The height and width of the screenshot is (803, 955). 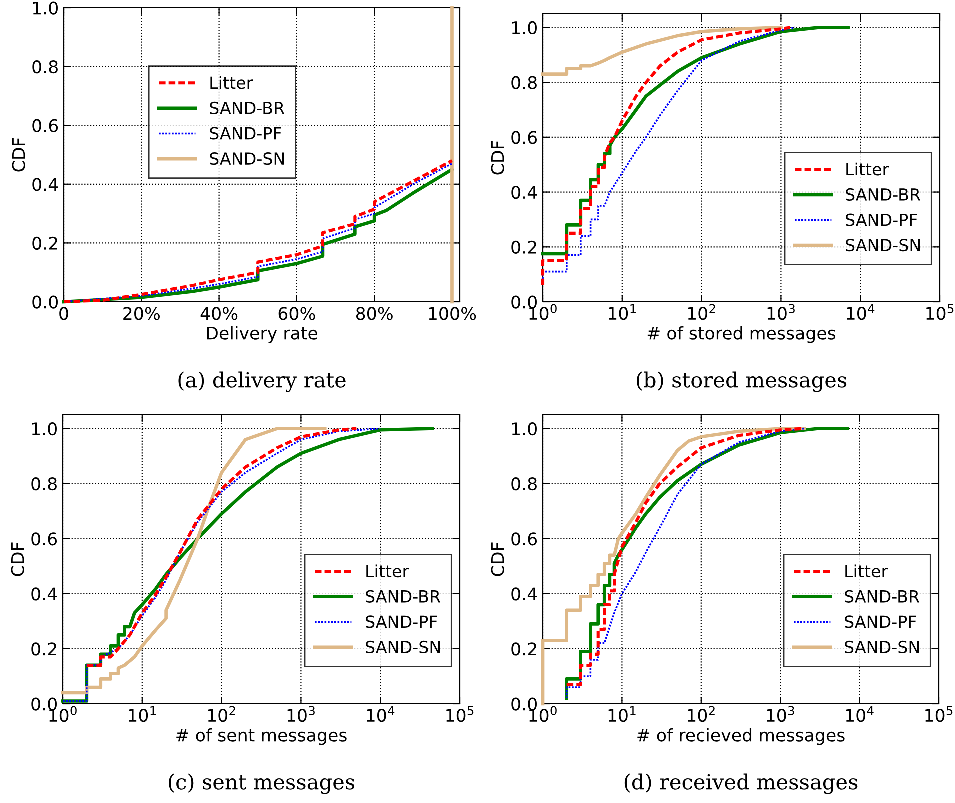 I want to click on text: (a) delivery rate, so click(x=262, y=382).